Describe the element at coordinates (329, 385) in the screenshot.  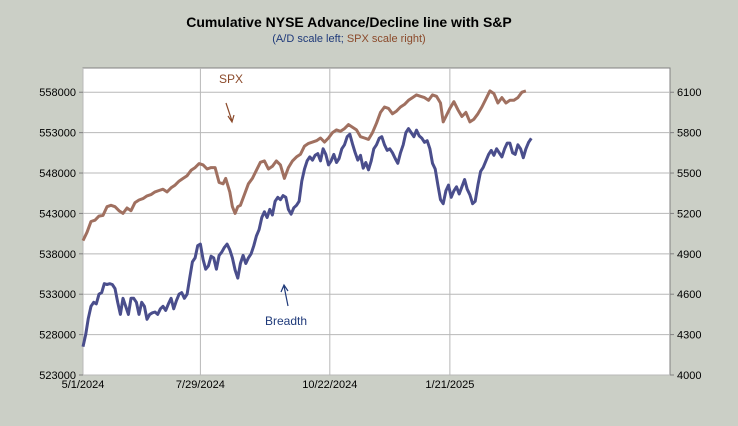
I see `x-tick-label: 10/22/2024` at that location.